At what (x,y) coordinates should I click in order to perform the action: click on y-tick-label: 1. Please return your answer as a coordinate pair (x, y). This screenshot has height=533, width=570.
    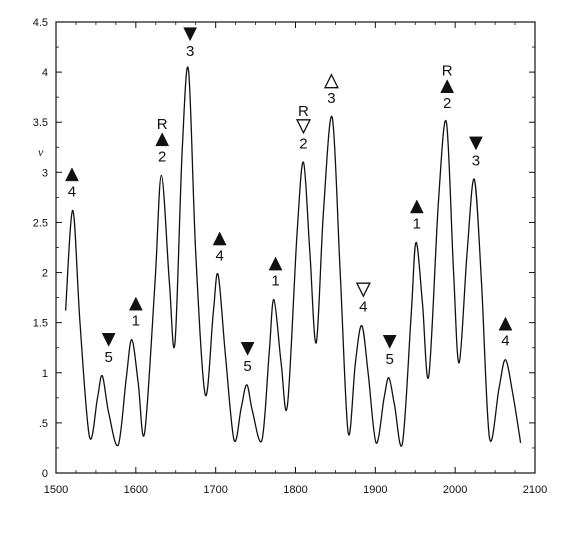
    Looking at the image, I should click on (45, 374).